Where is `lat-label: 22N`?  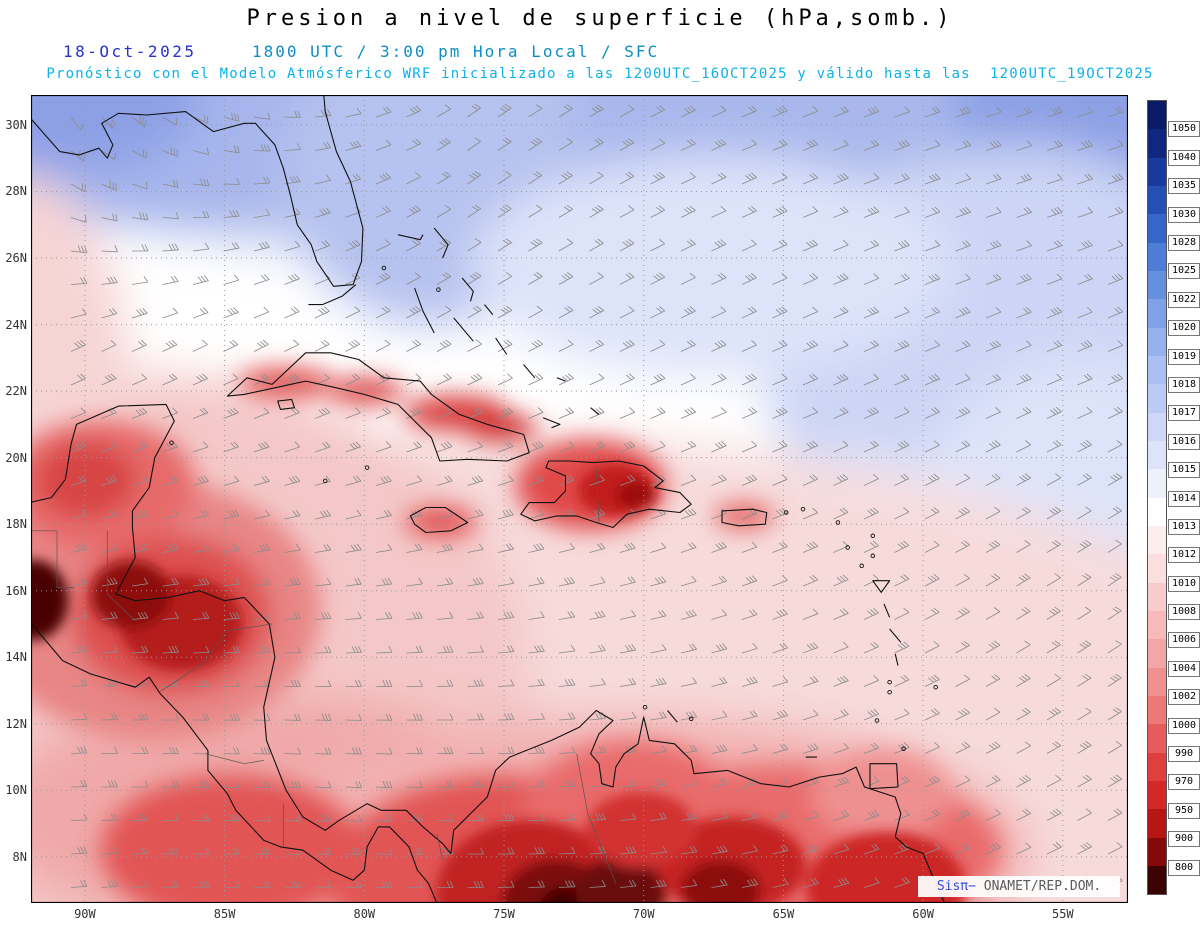 lat-label: 22N is located at coordinates (16, 391).